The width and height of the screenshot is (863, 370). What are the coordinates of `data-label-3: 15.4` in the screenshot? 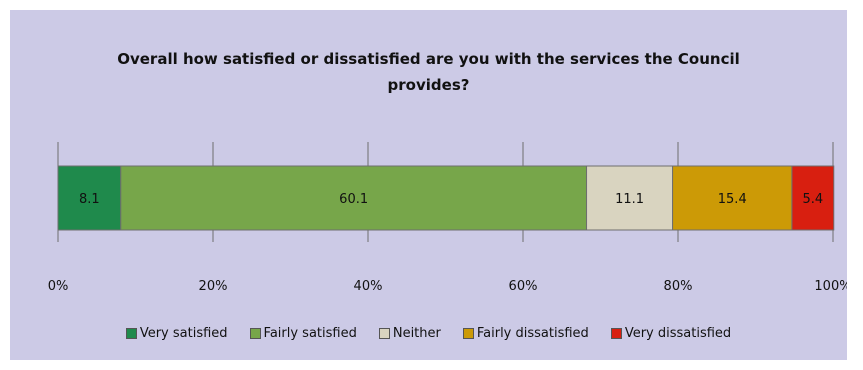 It's located at (732, 199).